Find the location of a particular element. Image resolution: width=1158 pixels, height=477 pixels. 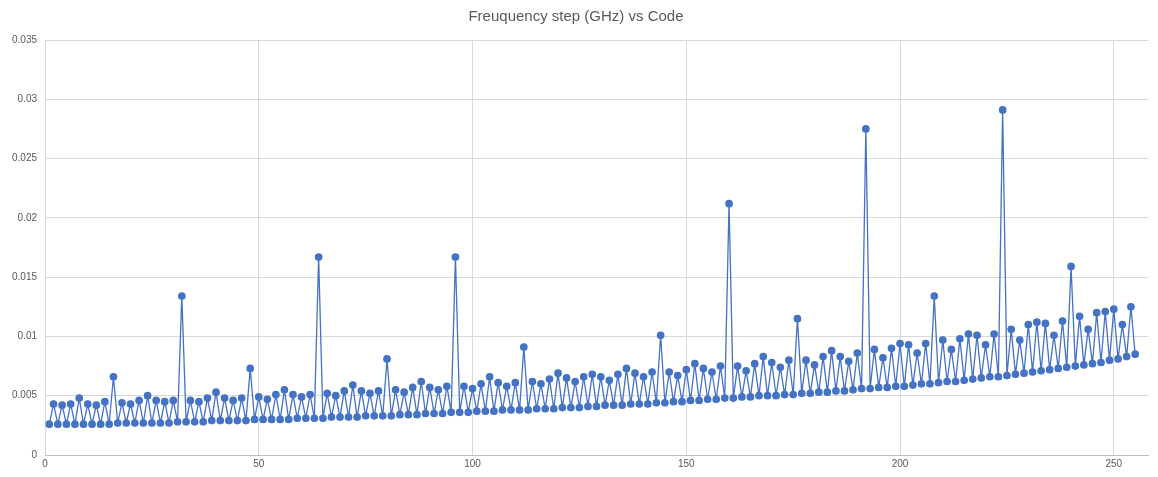

y-tick-label: 0 is located at coordinates (34, 454).